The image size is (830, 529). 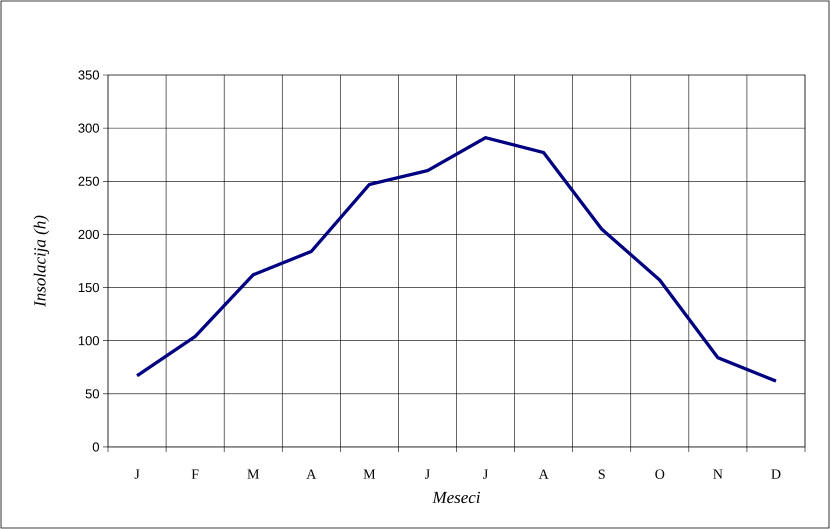 I want to click on x-axis-title: Meseci, so click(x=456, y=498).